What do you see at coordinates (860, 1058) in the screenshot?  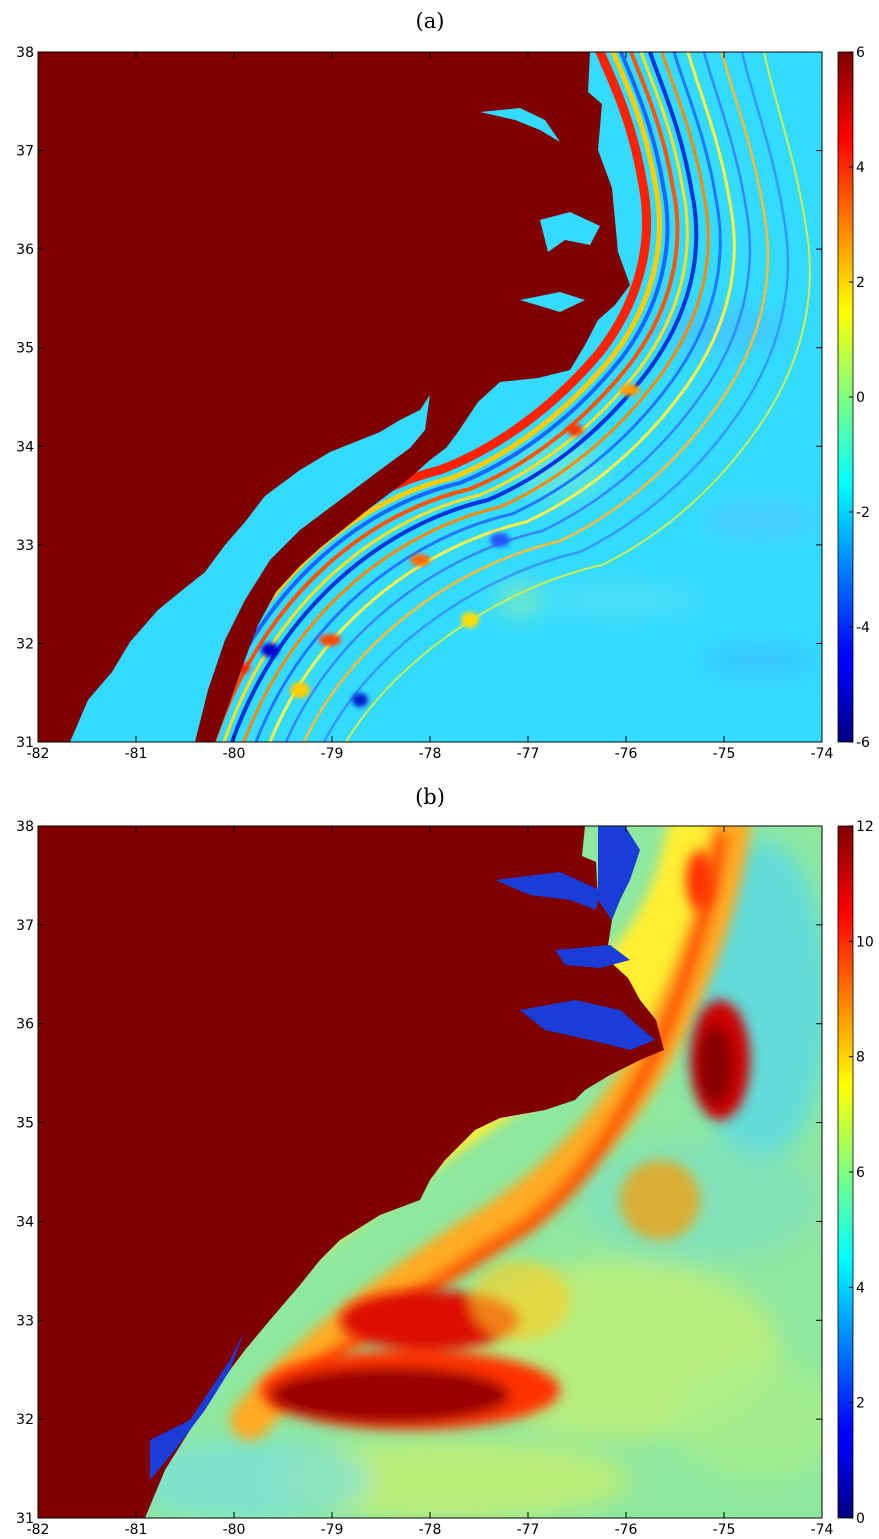 I see `colorbar-tick-label: 8` at bounding box center [860, 1058].